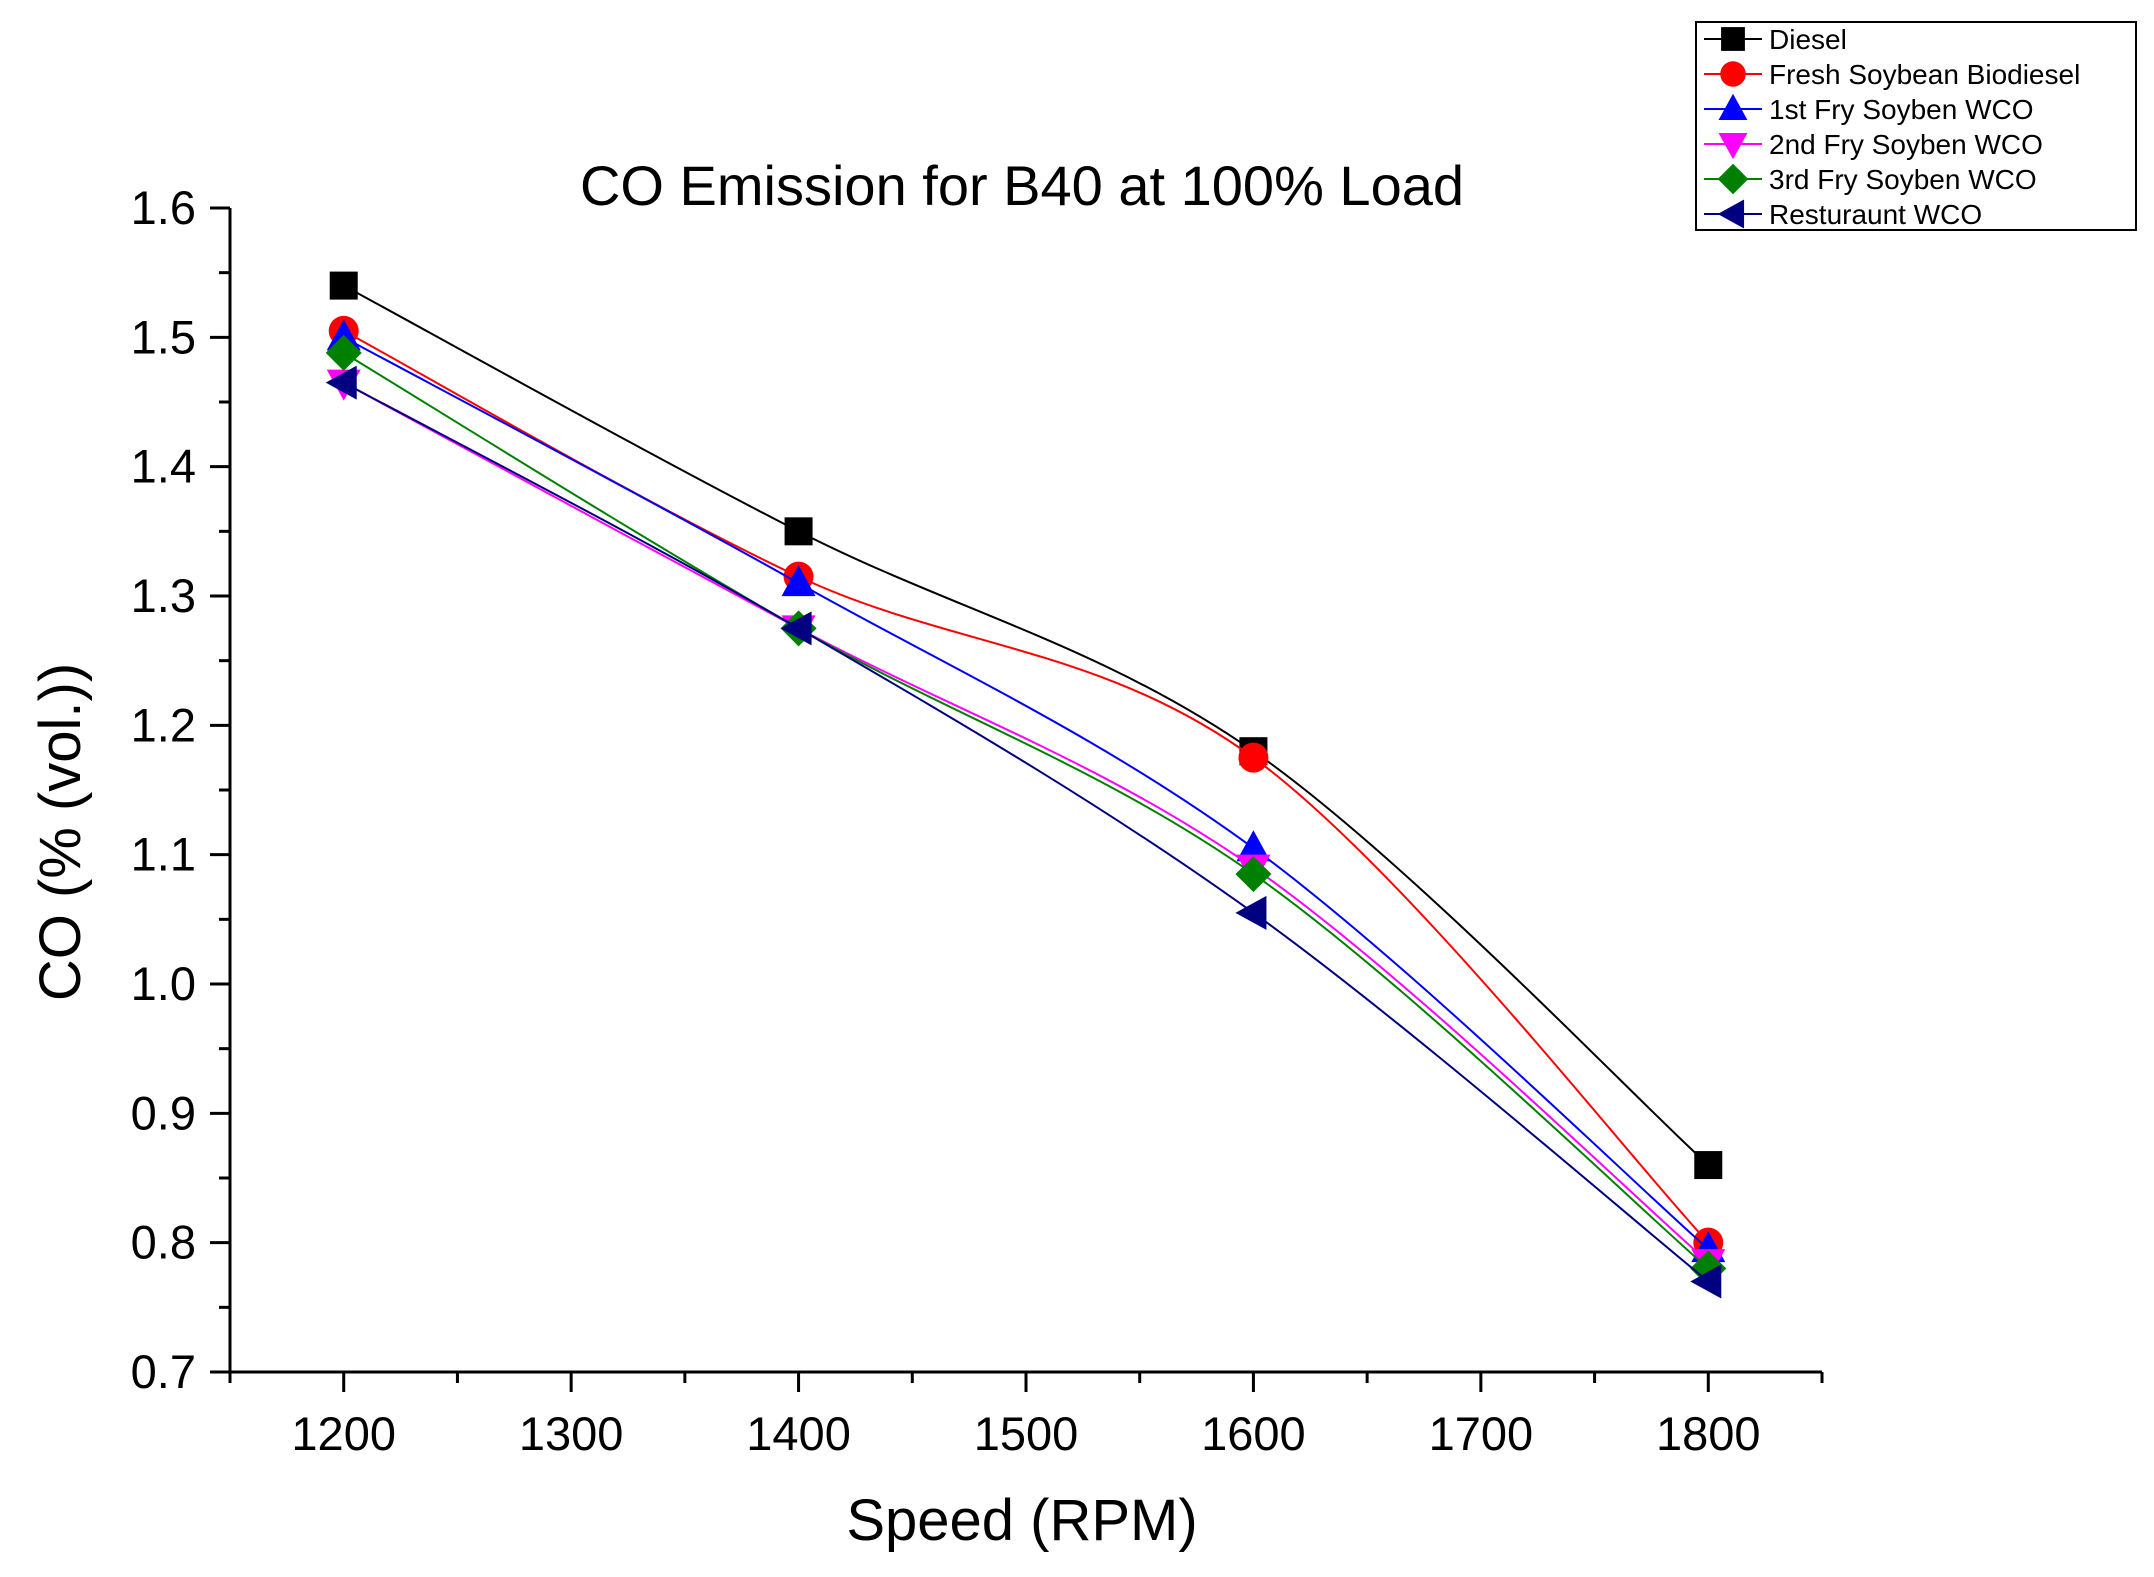  I want to click on y-tick-label: 1.3, so click(163, 595).